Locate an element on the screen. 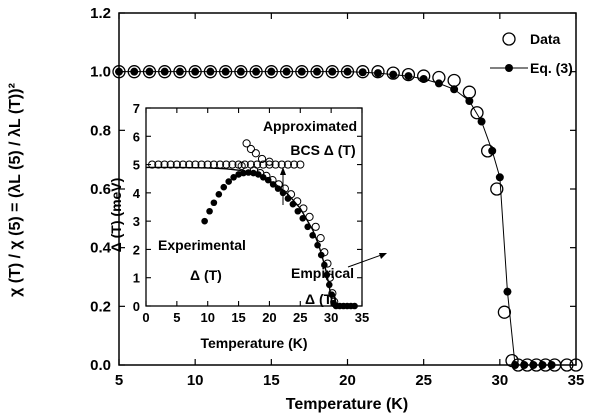  annotation-empirical-delta: Δ (T) is located at coordinates (321, 299).